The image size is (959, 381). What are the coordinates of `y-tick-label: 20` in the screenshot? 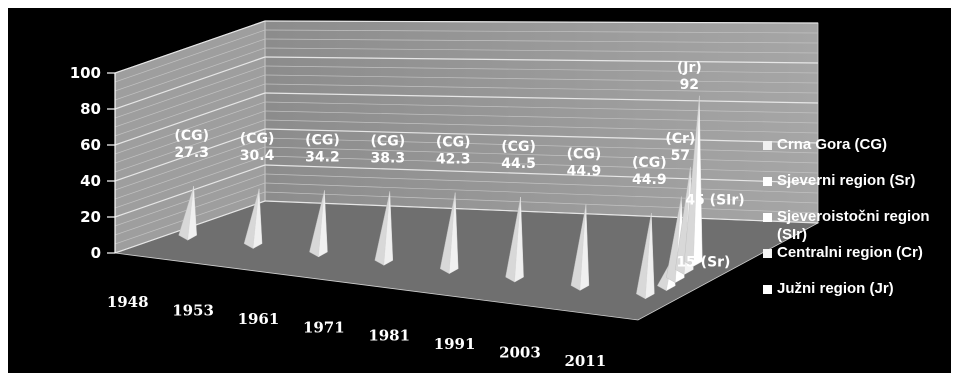 It's located at (90, 217).